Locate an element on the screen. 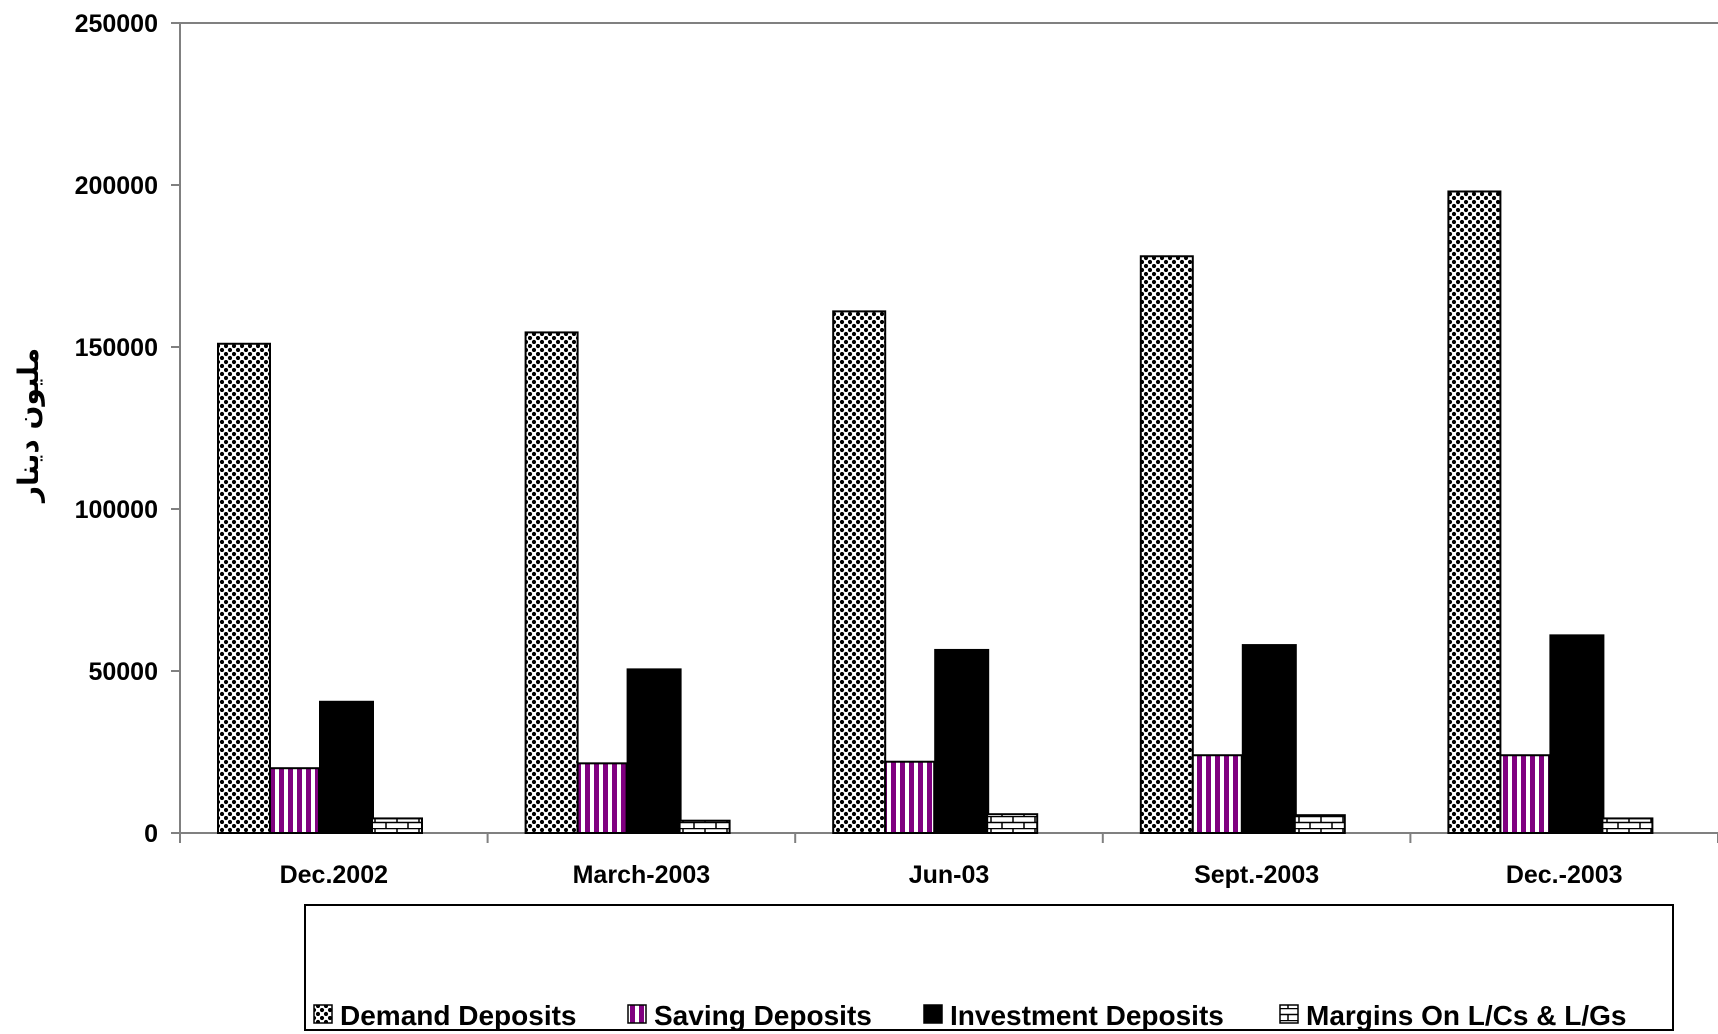  y-tick-label: 200000 is located at coordinates (116, 186).